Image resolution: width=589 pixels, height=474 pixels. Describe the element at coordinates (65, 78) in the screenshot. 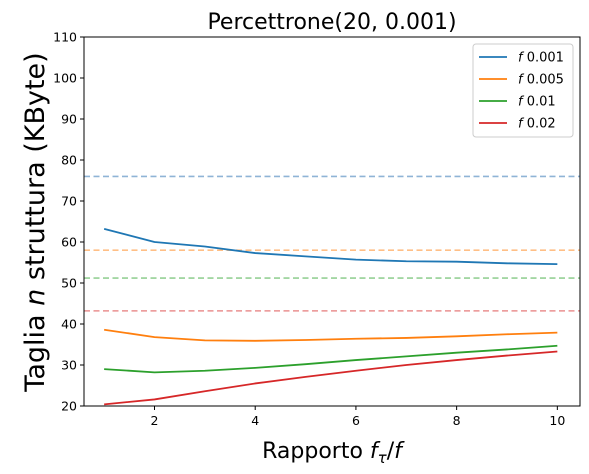

I see `y-tick-label: 100` at that location.